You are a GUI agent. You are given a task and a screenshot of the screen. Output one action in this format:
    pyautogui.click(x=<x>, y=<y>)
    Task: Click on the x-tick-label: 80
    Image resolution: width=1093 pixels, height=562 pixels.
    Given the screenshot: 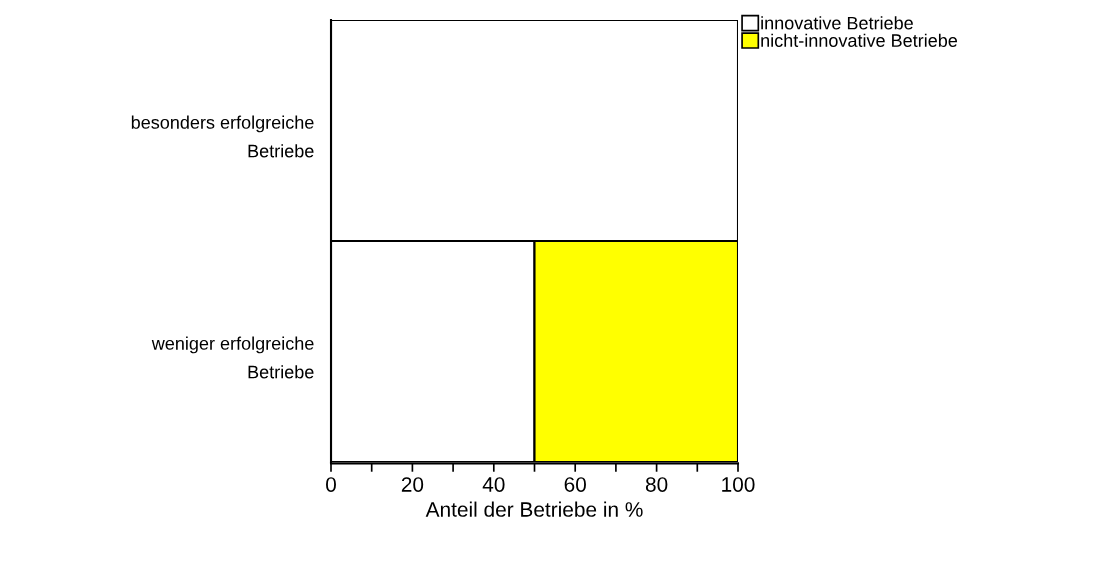 What is the action you would take?
    pyautogui.click(x=656, y=484)
    